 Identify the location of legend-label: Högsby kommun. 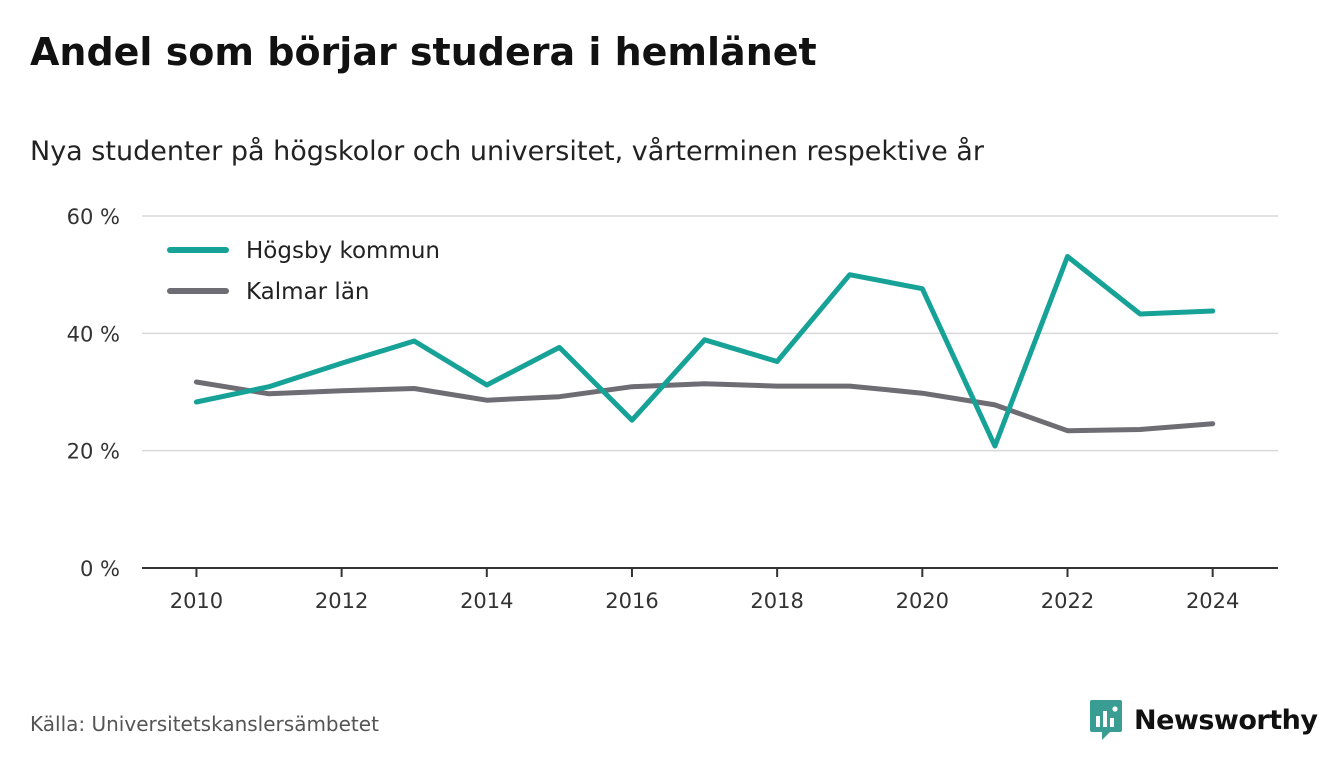
(343, 251).